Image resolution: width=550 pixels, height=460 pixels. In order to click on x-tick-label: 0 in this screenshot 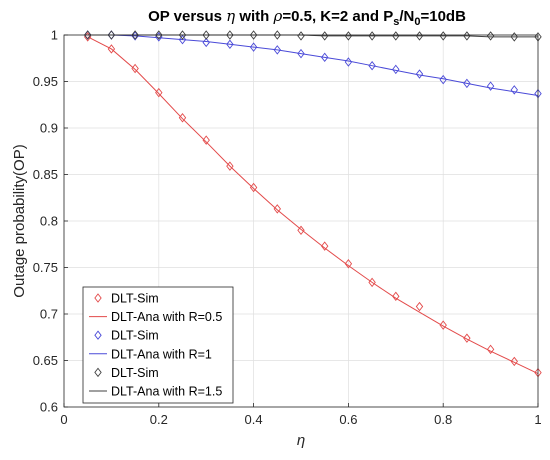, I will do `click(63, 419)`.